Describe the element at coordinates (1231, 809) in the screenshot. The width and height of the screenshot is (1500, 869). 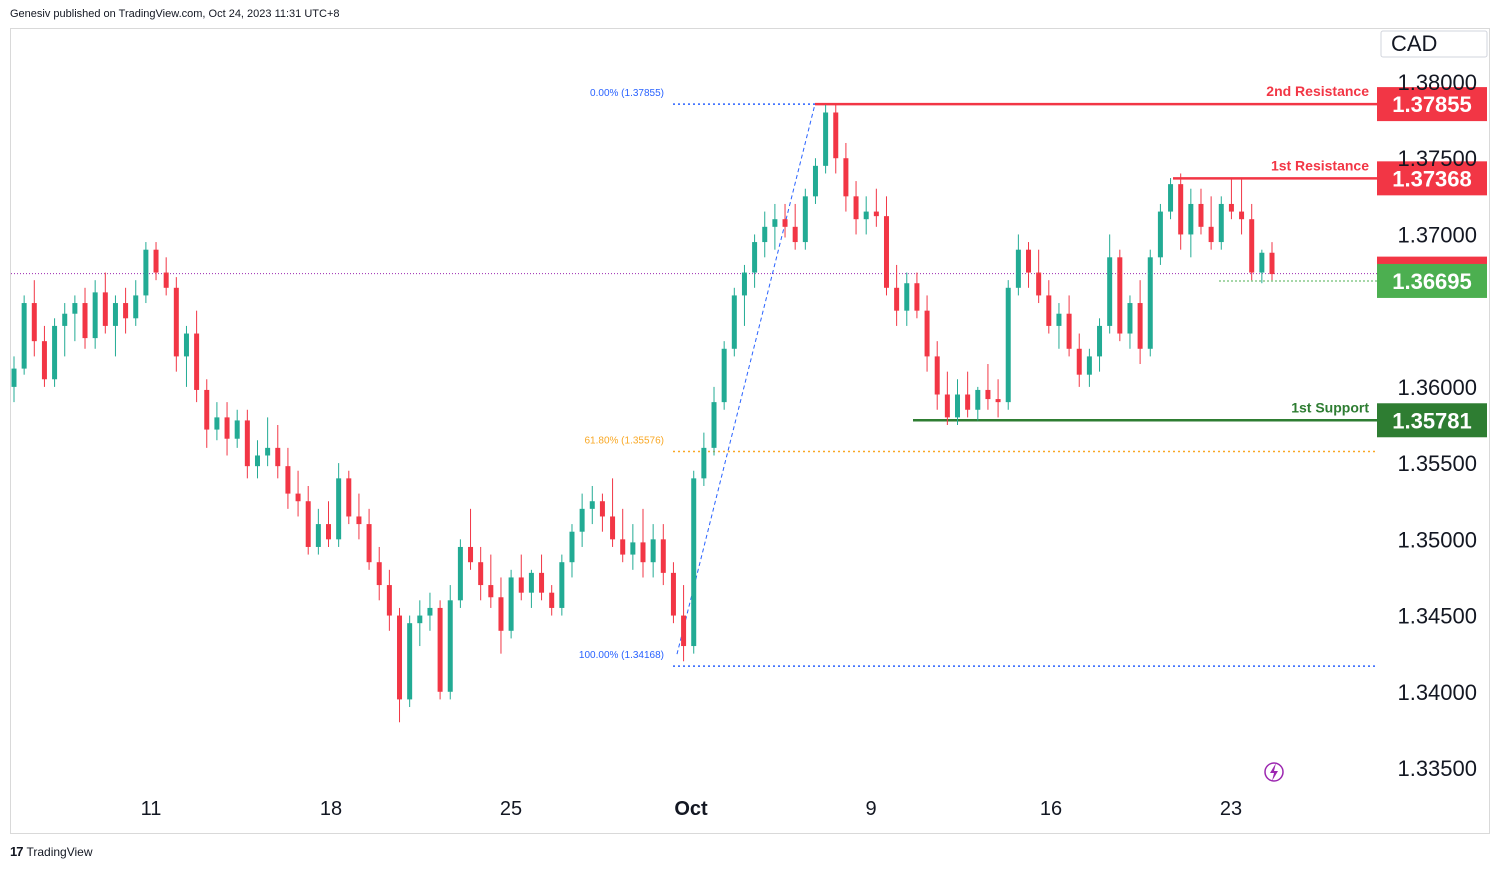
I see `x-tick-label: 23` at that location.